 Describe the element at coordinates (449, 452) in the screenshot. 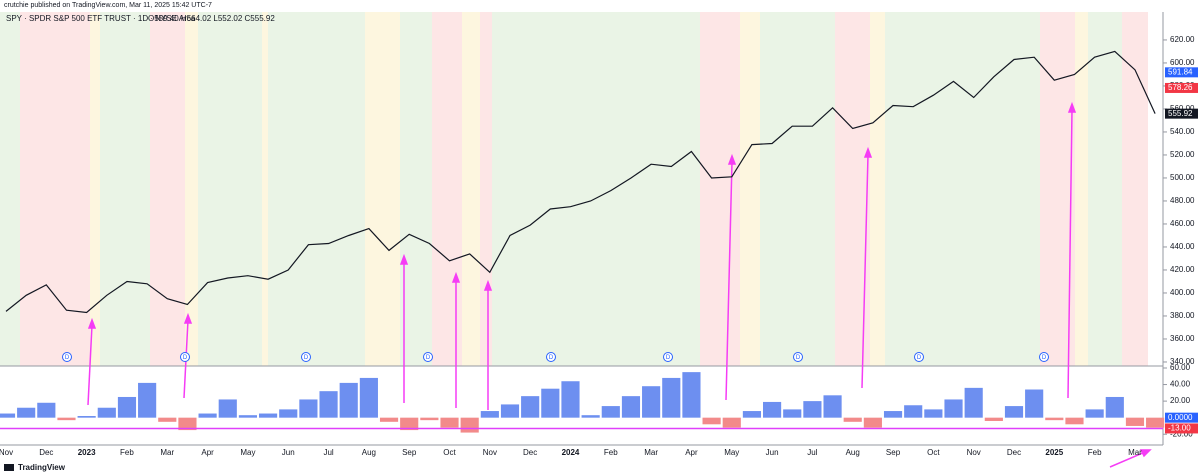

I see `x-tick-label: Oct` at that location.